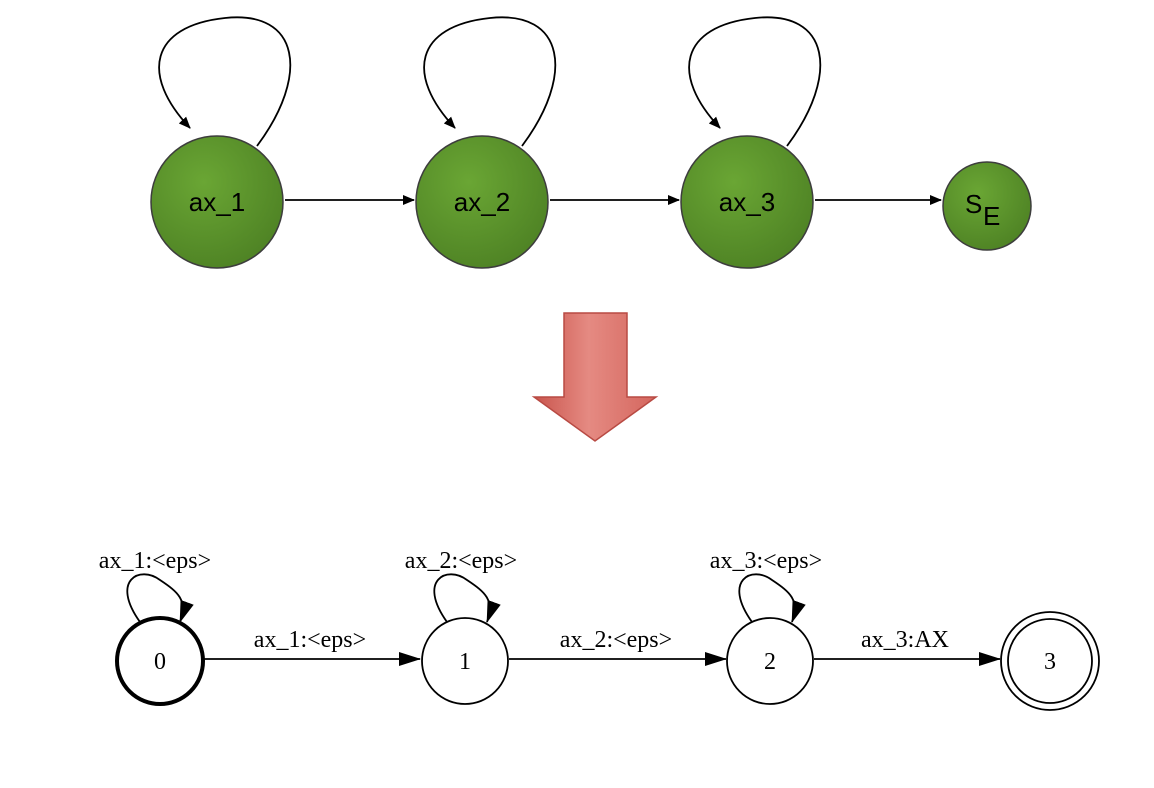  What do you see at coordinates (991, 216) in the screenshot?
I see `end-state-subscript: E` at bounding box center [991, 216].